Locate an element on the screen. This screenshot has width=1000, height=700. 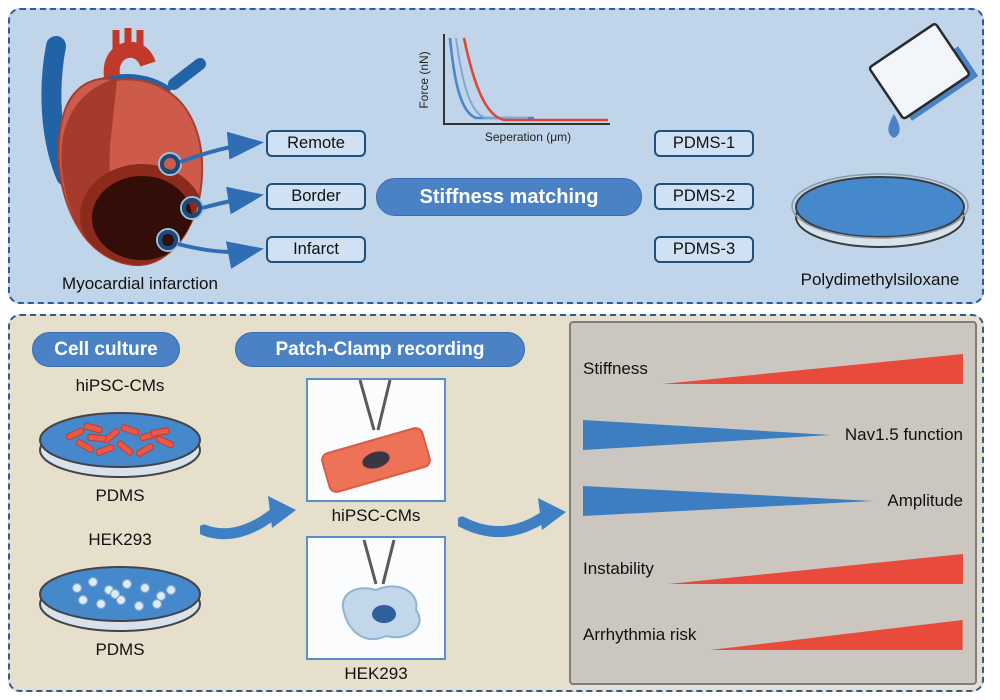
pdms-3-box: PDMS-3 is located at coordinates (704, 249).